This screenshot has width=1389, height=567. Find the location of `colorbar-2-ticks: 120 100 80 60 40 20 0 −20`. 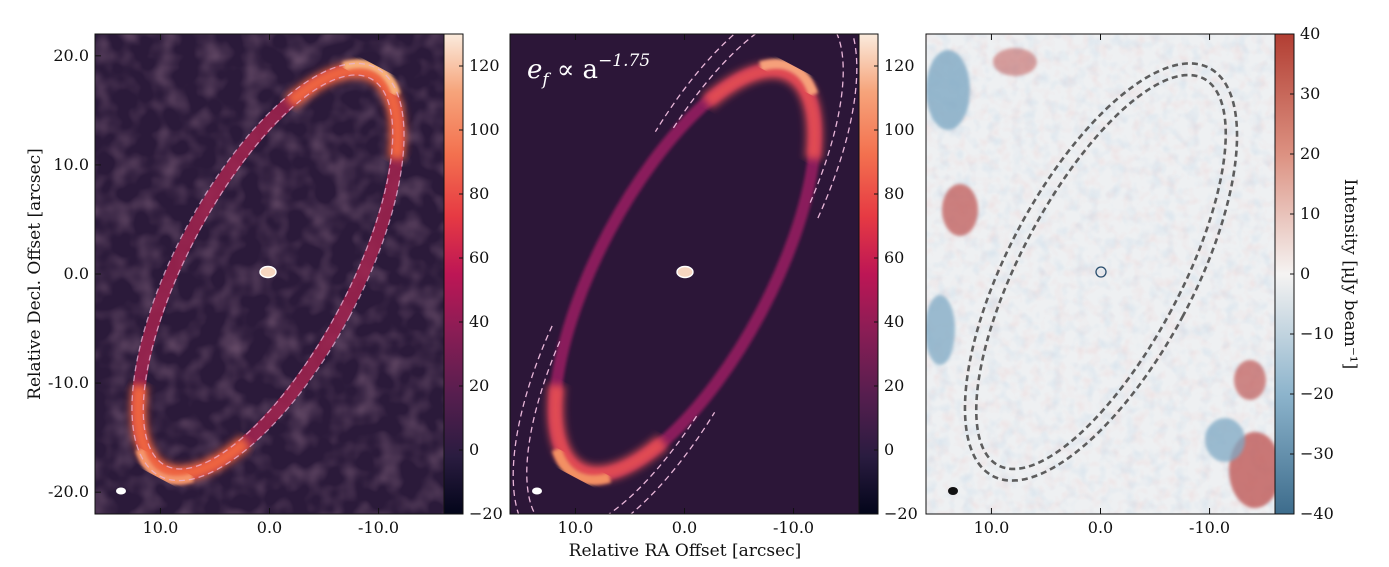

colorbar-2-ticks: 120 100 80 60 40 20 0 −20 is located at coordinates (896, 289).